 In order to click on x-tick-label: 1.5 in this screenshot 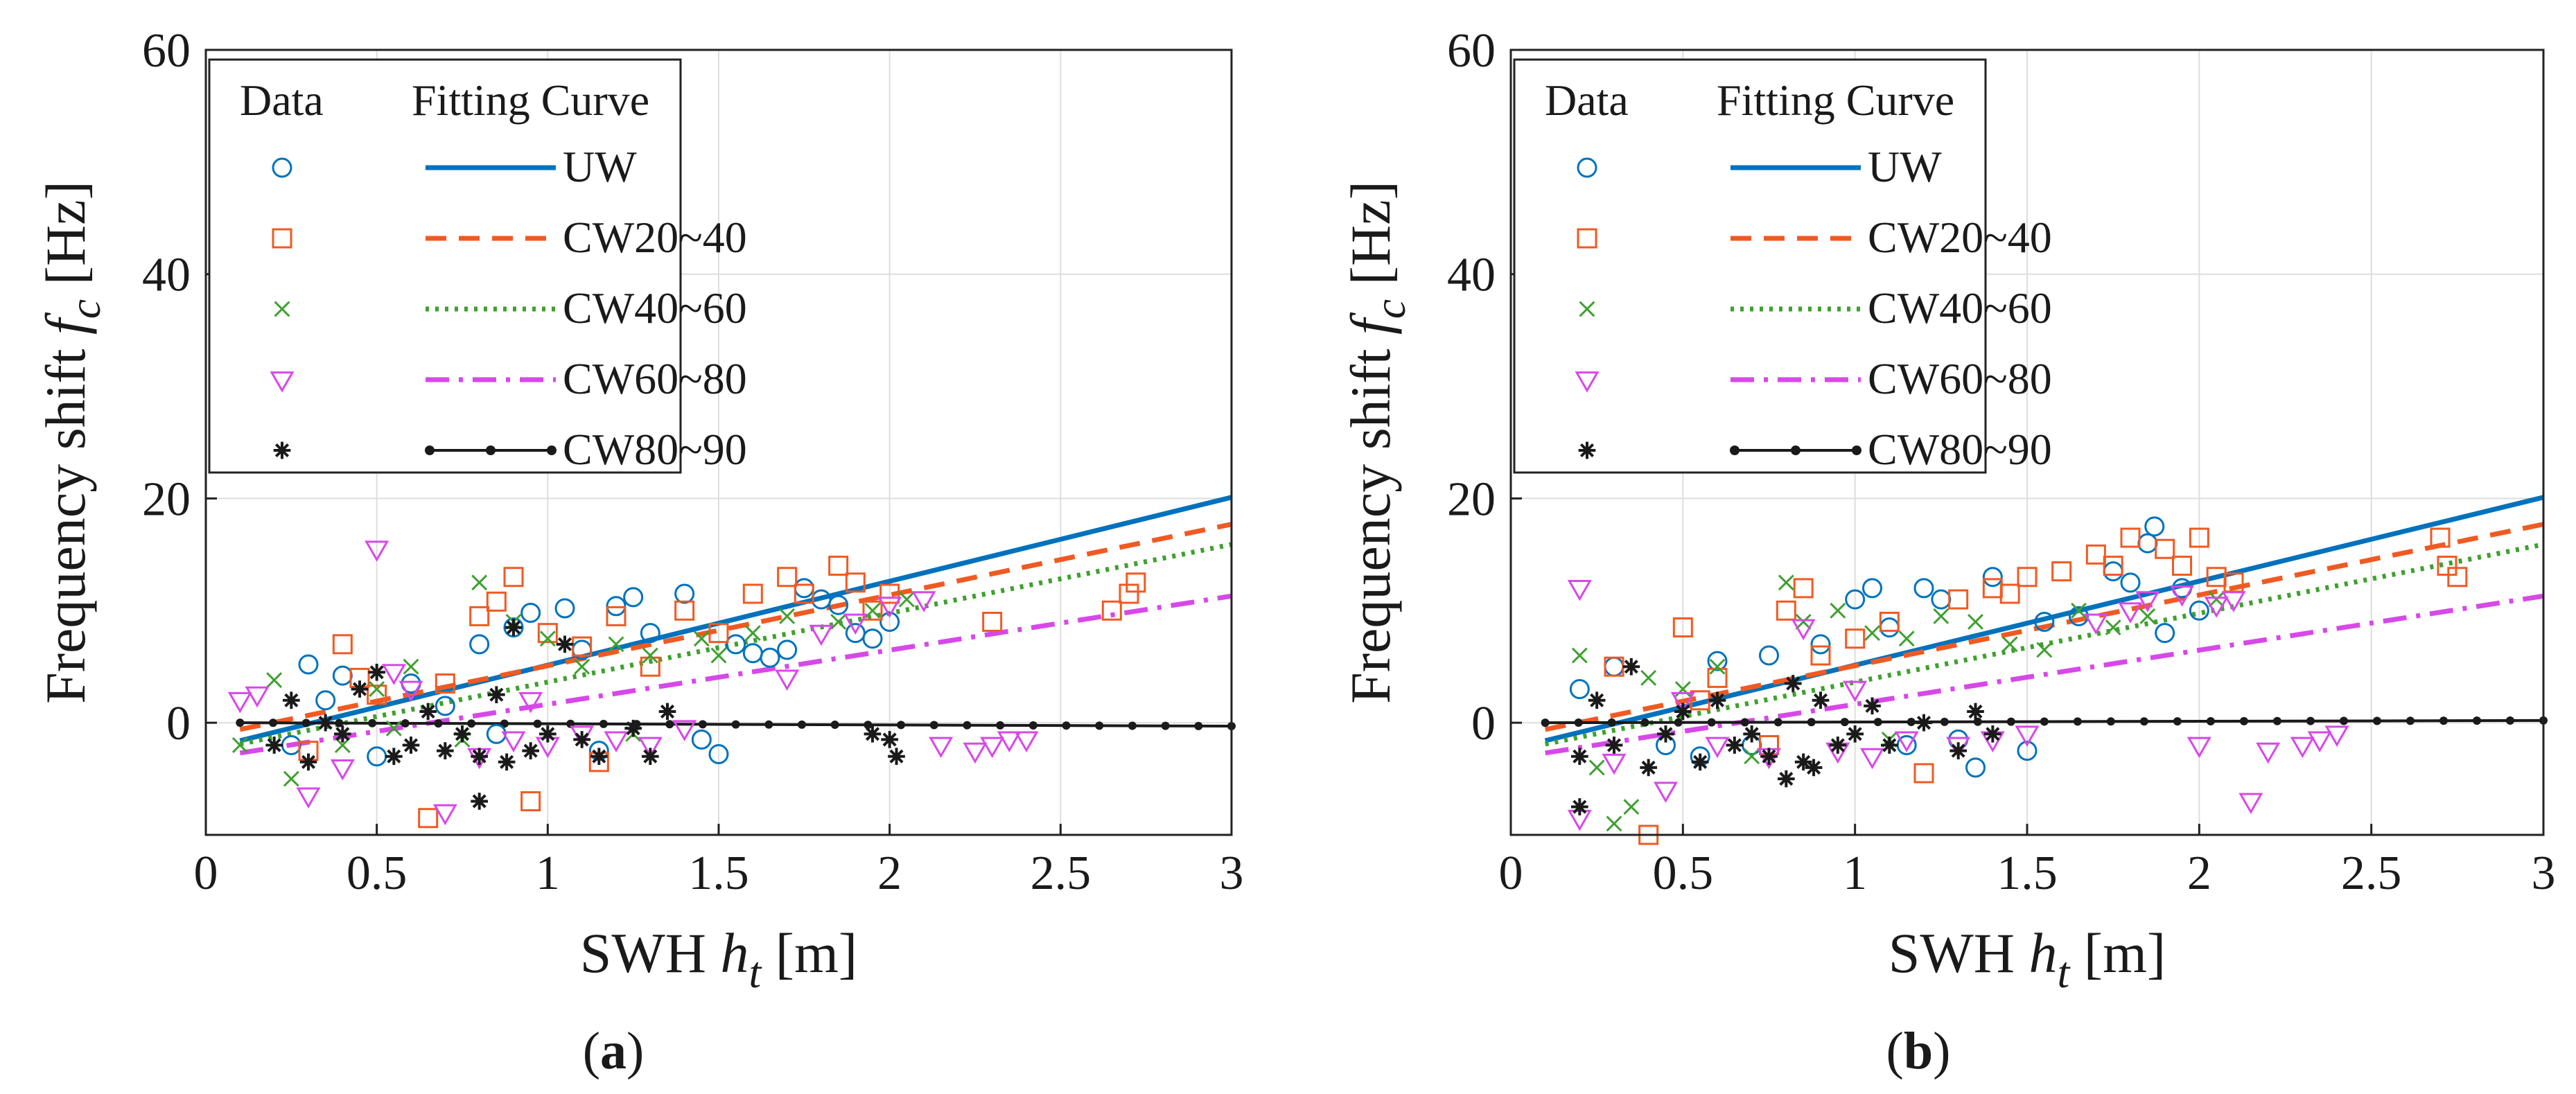, I will do `click(718, 873)`.